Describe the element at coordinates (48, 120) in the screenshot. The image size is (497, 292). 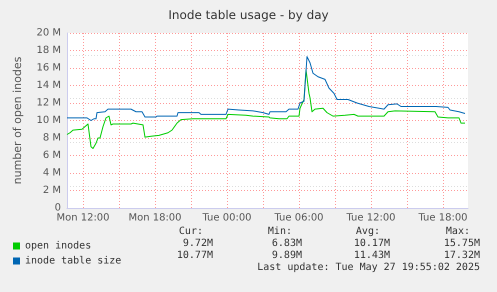
I see `y-tick-label: 10 M` at that location.